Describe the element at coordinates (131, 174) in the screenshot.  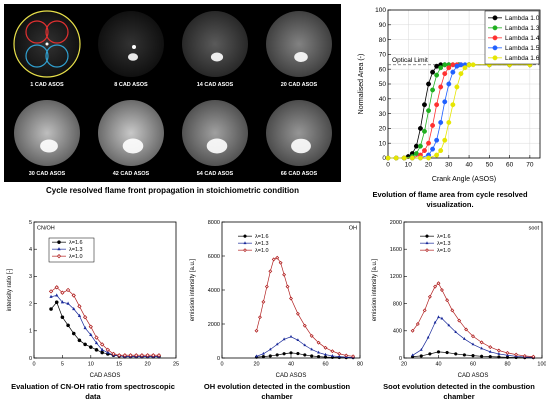
I see `frame-label: 42 CAD ASOS` at that location.